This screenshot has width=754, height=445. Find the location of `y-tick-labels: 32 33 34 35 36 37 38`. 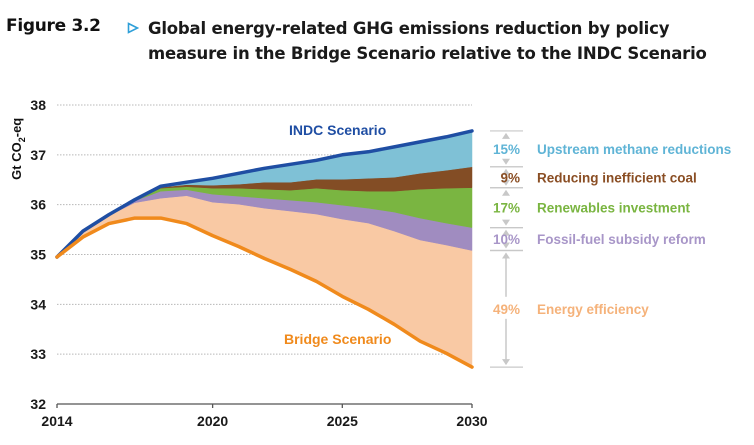

y-tick-labels: 32 33 34 35 36 37 38 is located at coordinates (38, 254).